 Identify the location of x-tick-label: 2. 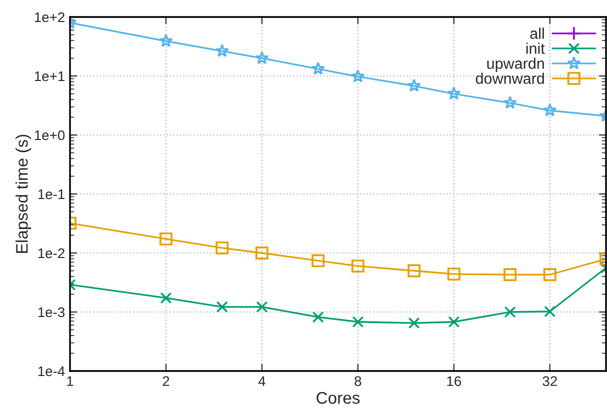
(166, 381).